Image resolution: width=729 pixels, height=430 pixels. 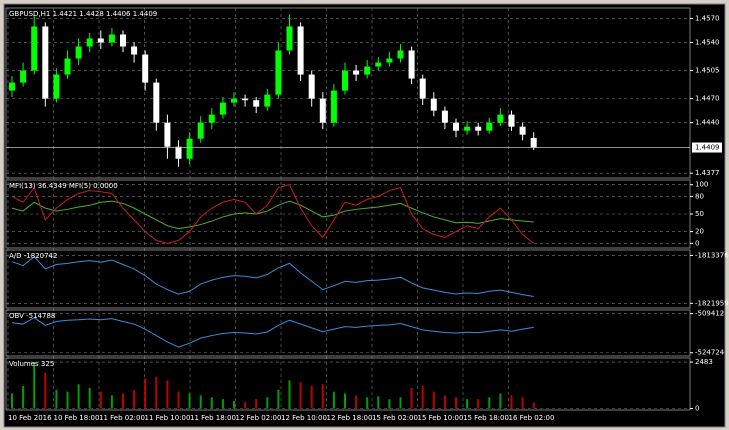 I want to click on x-tick-label: 15 Feb 10:00, so click(x=441, y=418).